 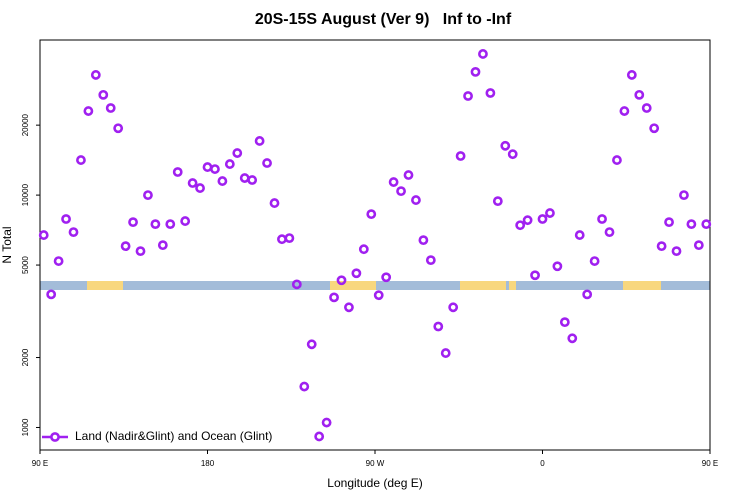 I want to click on x-tick-label: 180, so click(x=208, y=463).